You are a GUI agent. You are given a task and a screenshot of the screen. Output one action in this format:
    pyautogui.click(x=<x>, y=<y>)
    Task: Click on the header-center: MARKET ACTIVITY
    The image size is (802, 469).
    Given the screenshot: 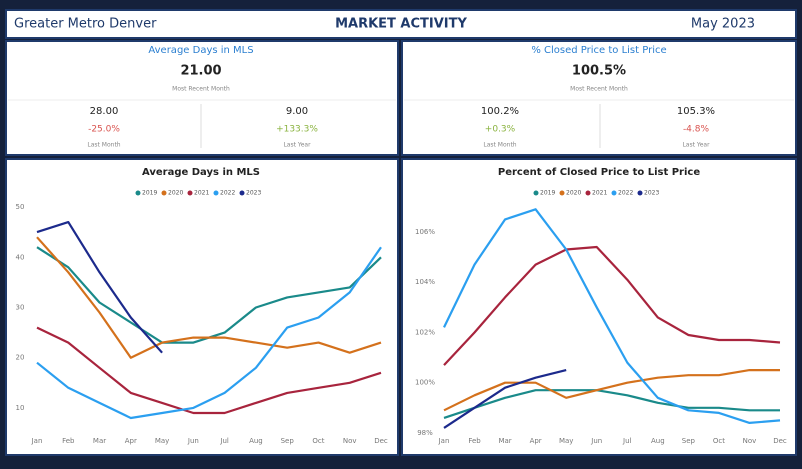 What is the action you would take?
    pyautogui.click(x=401, y=24)
    